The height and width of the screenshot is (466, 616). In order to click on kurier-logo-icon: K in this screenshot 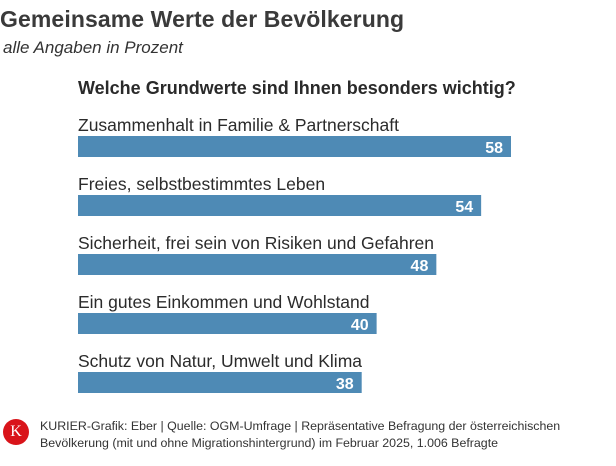, I will do `click(16, 432)`.